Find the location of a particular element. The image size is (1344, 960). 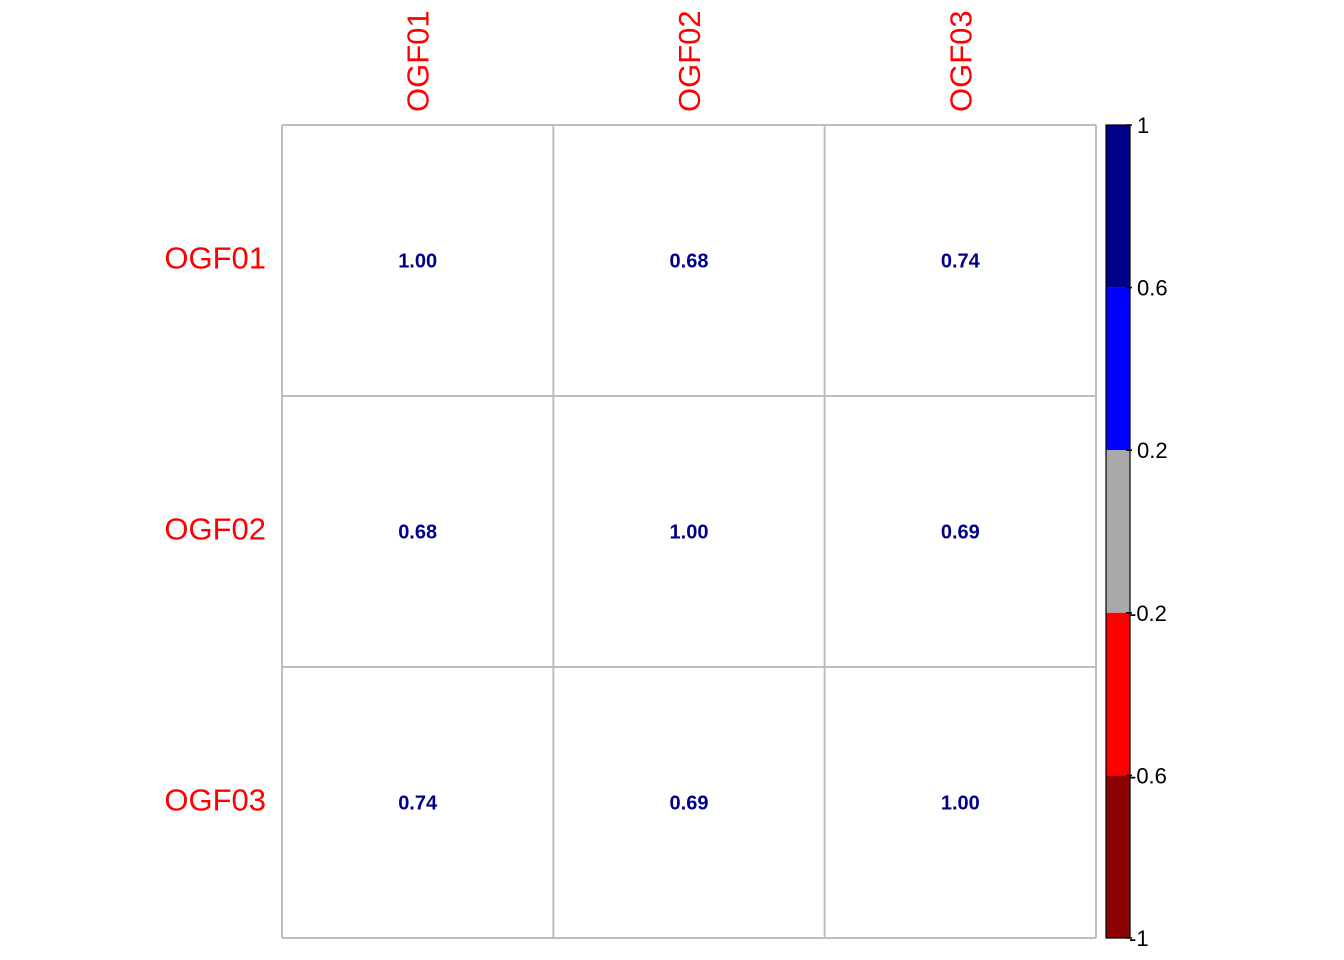

heatmap-cell-OGF02-OGF03 is located at coordinates (960, 531).